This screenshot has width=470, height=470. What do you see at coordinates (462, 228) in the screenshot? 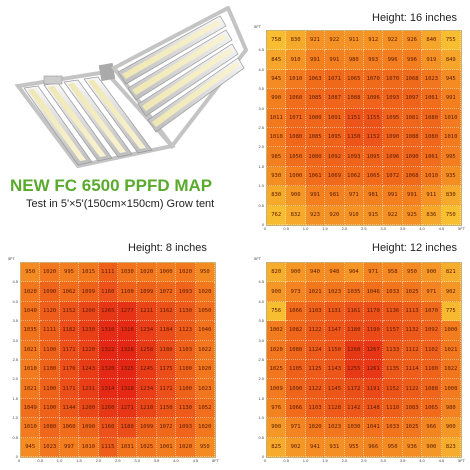
I see `x-tick-label: 5FT` at bounding box center [462, 228].